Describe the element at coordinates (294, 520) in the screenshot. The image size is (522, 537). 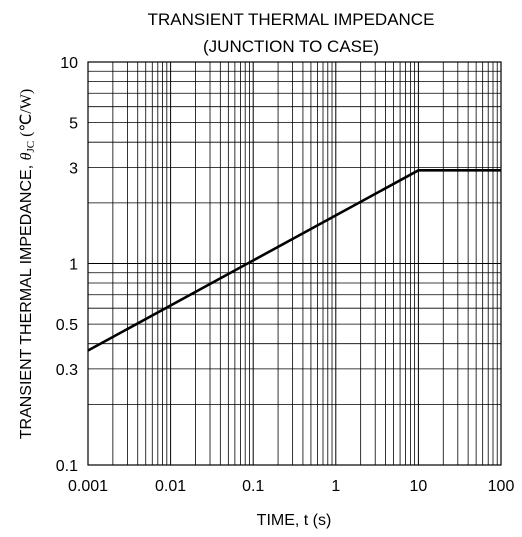
I see `x-axis-label: TIME, t (s)` at that location.